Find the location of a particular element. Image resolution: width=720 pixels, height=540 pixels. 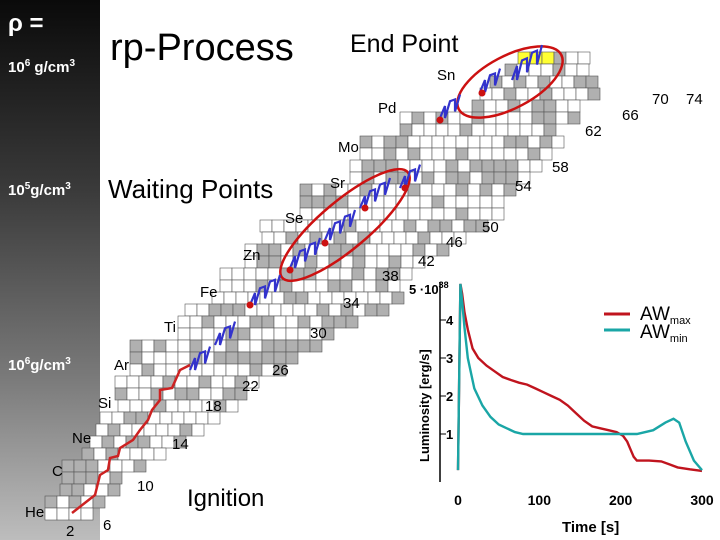

element-label: Si is located at coordinates (104, 403).